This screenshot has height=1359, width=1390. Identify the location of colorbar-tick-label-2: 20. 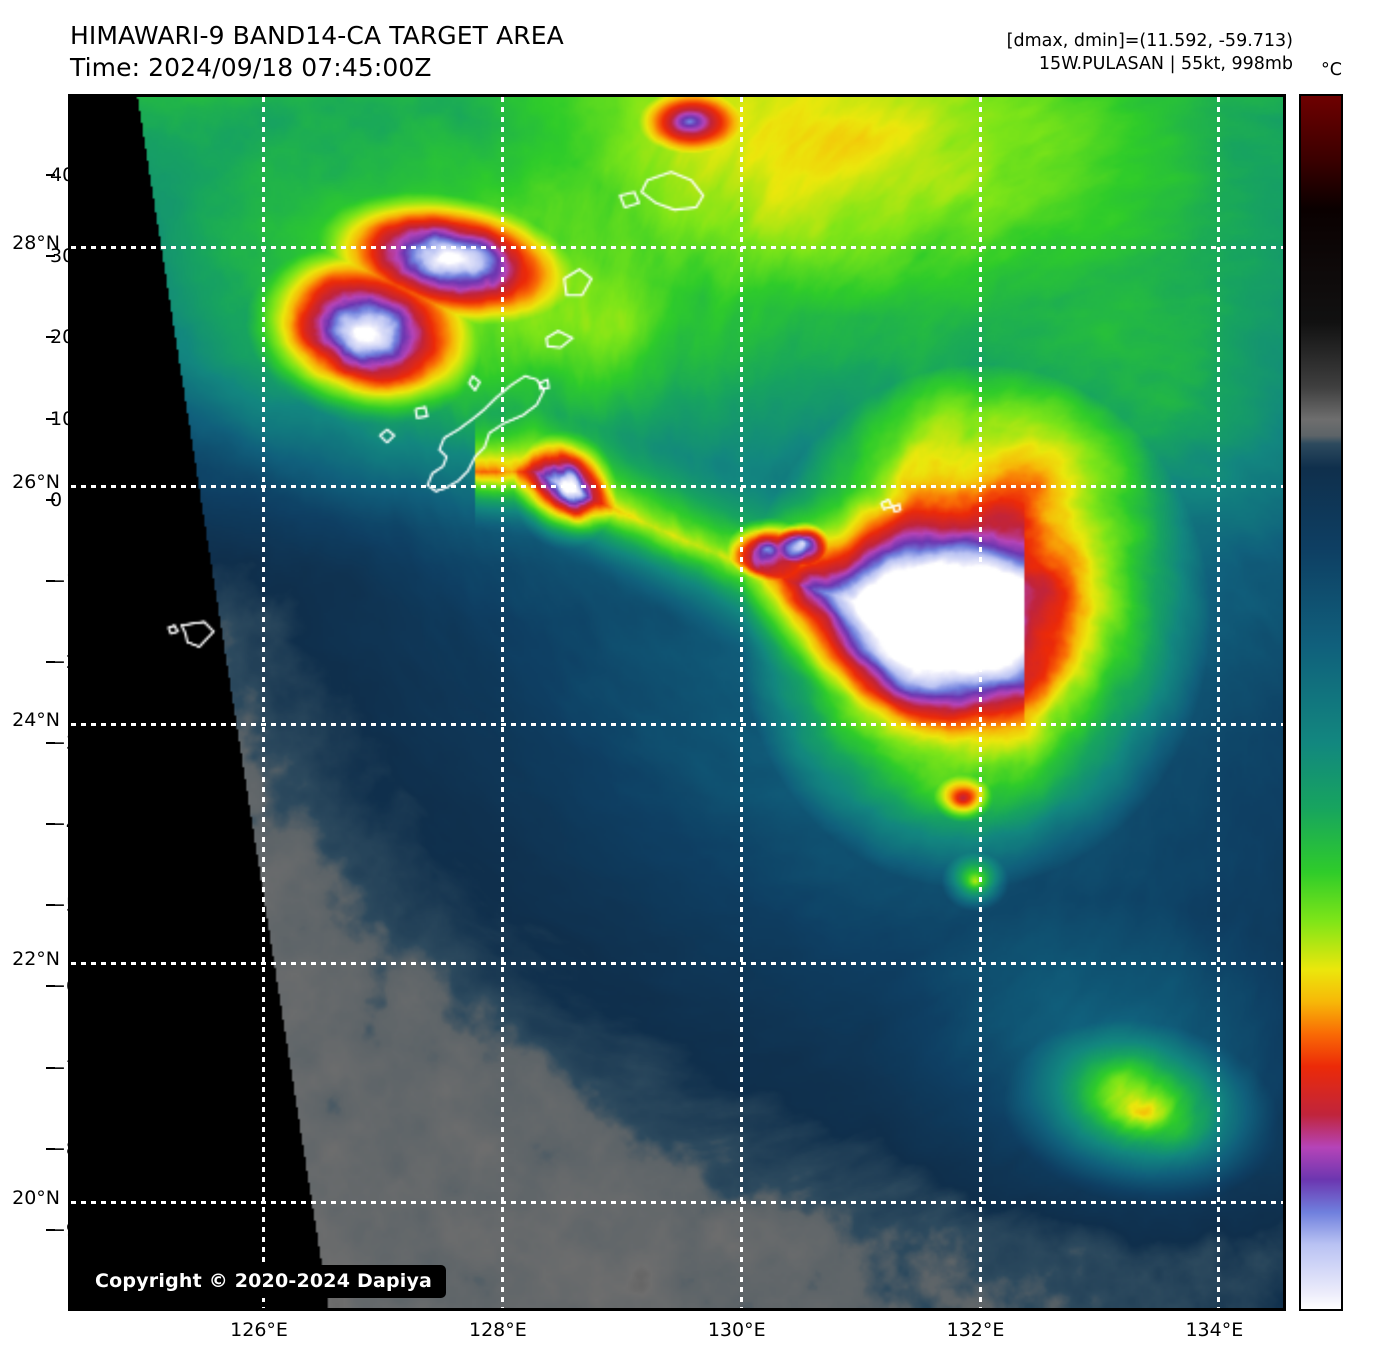
(62, 337).